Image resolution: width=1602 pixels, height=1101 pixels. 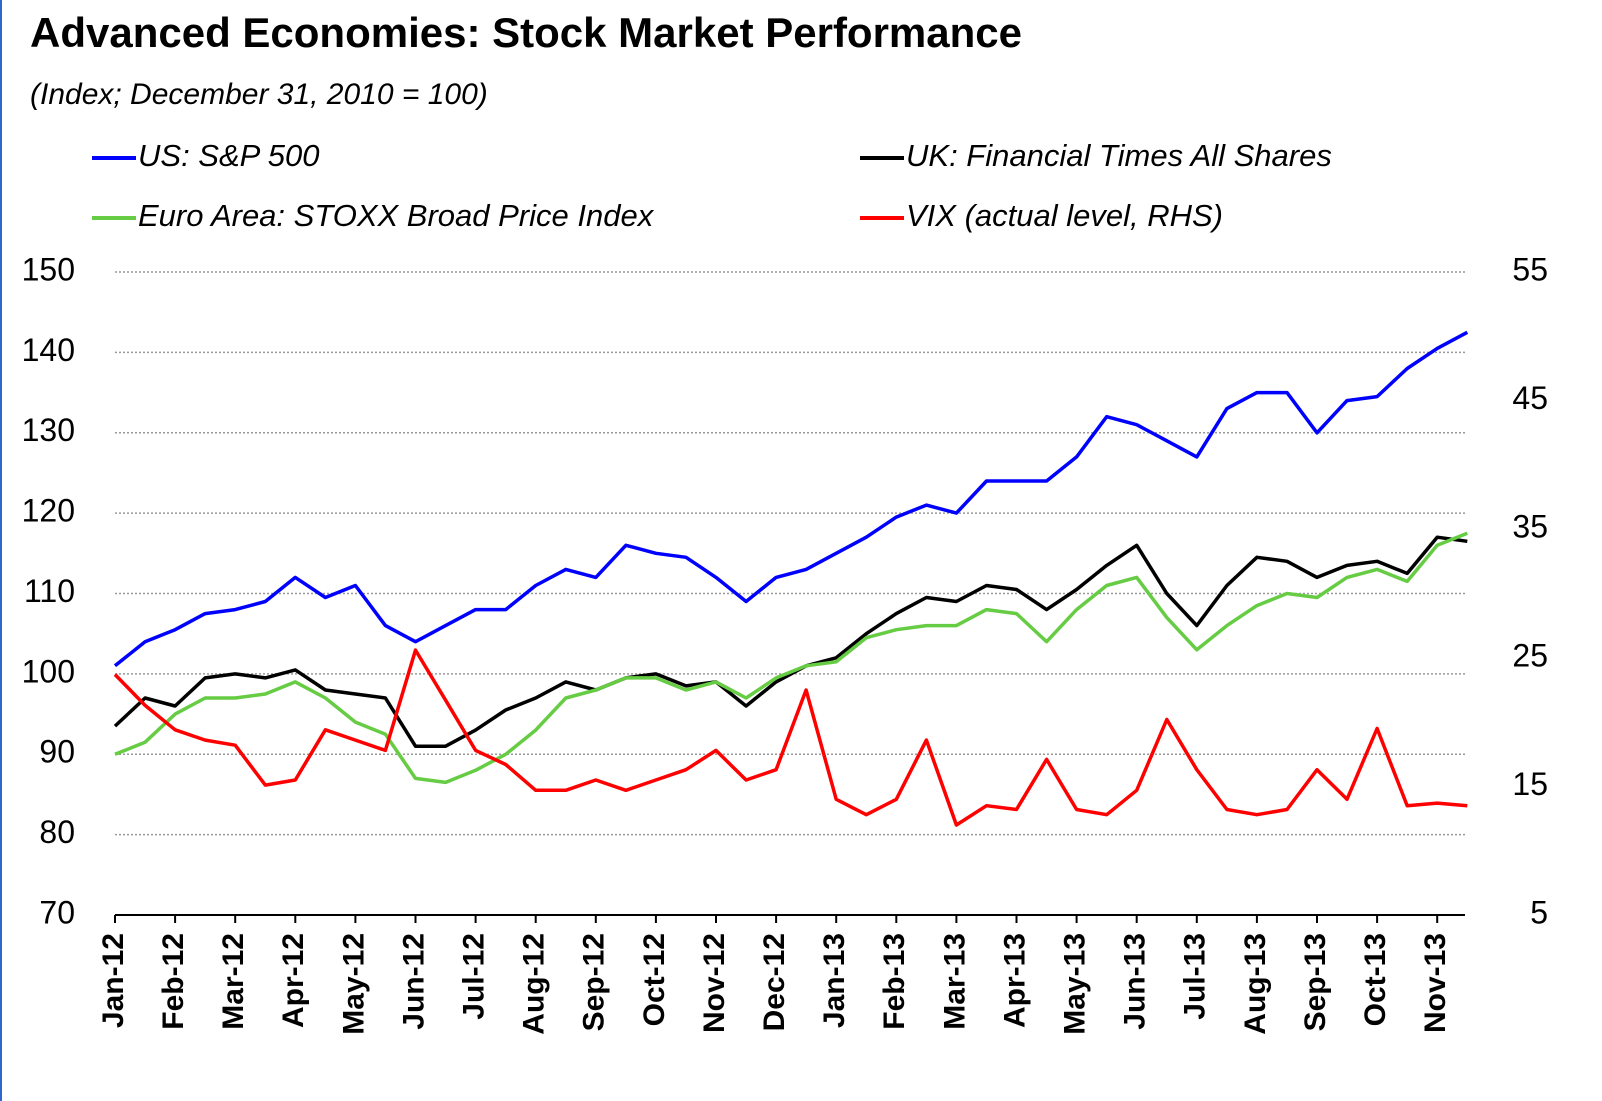 I want to click on x-tick-label: Mar-12, so click(x=233, y=981).